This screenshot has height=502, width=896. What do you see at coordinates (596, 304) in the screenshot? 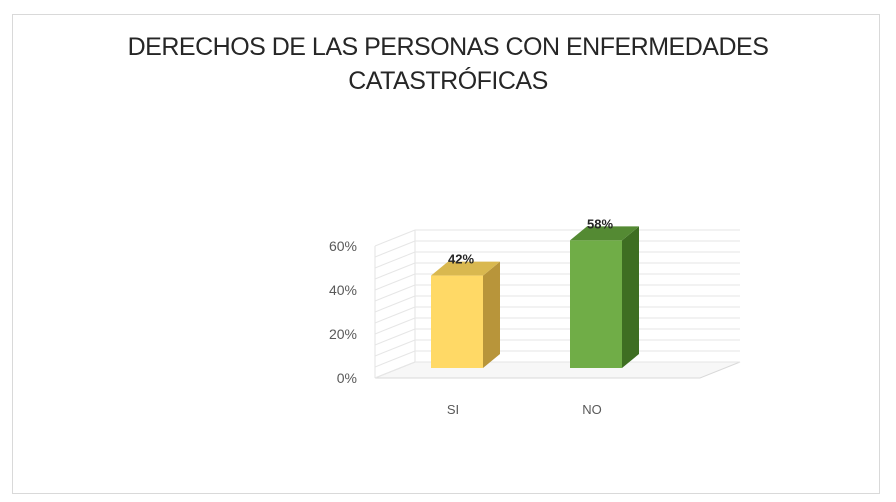
I see `bar-no` at bounding box center [596, 304].